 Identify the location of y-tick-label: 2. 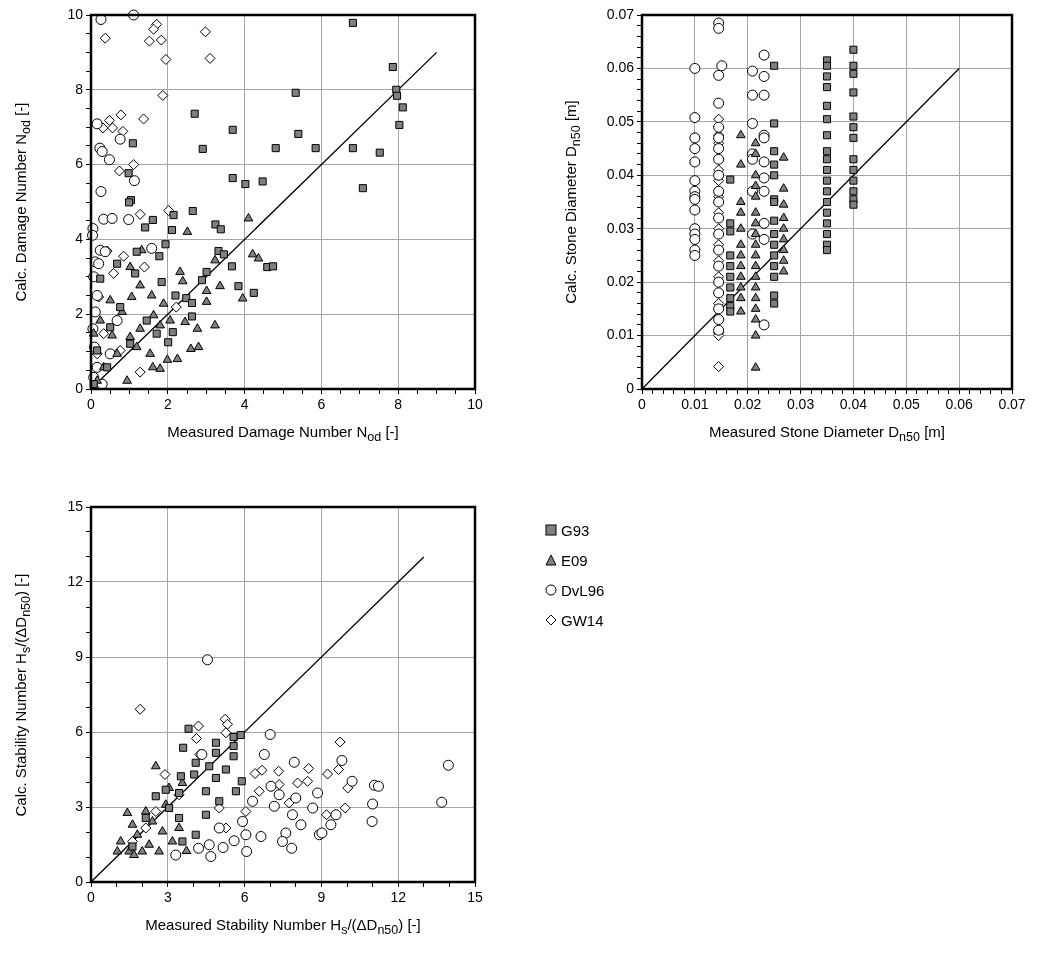
(79, 313).